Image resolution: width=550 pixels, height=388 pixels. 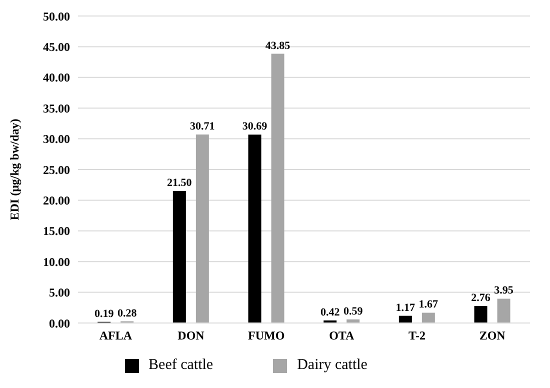 What do you see at coordinates (179, 182) in the screenshot?
I see `data-label: 21.50` at bounding box center [179, 182].